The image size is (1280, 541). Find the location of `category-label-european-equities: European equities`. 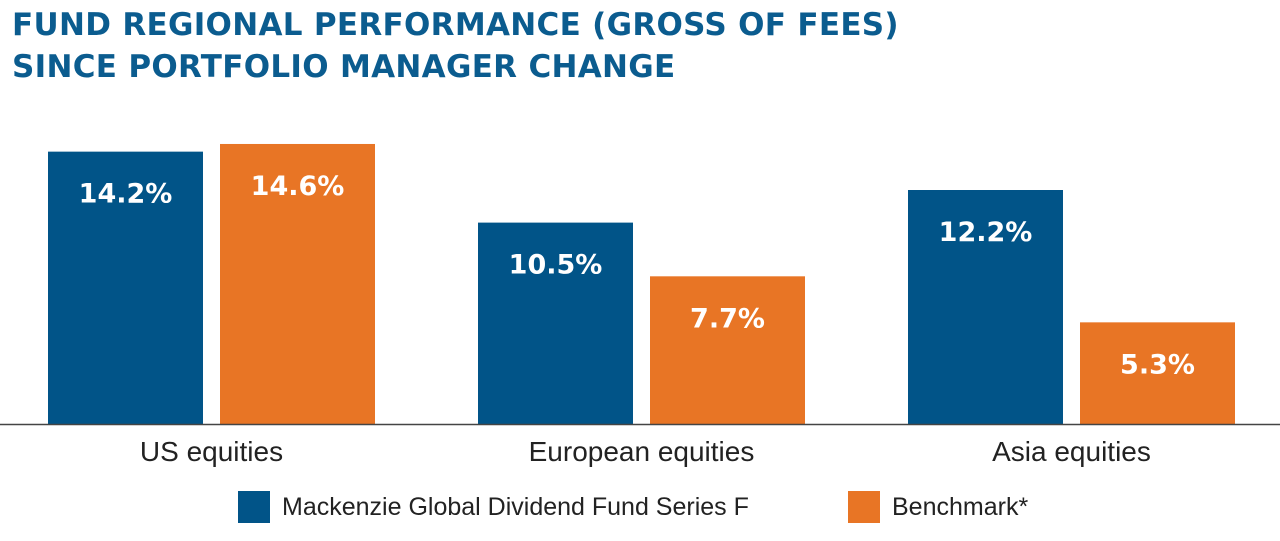

category-label-european-equities: European equities is located at coordinates (642, 451).